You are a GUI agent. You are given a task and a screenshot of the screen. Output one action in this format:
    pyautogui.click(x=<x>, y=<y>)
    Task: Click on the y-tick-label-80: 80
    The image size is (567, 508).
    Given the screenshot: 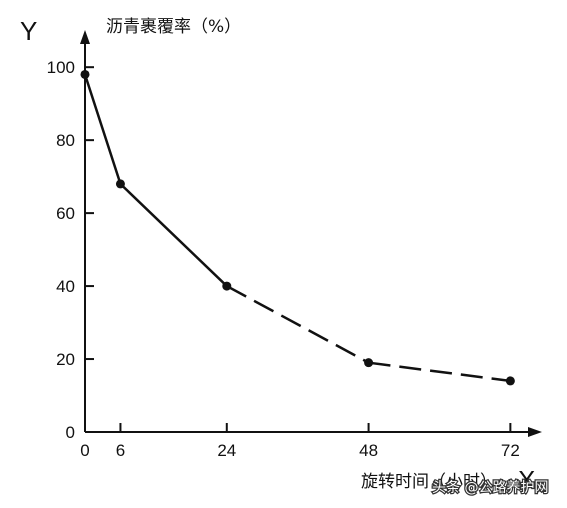 What is the action you would take?
    pyautogui.click(x=65, y=140)
    